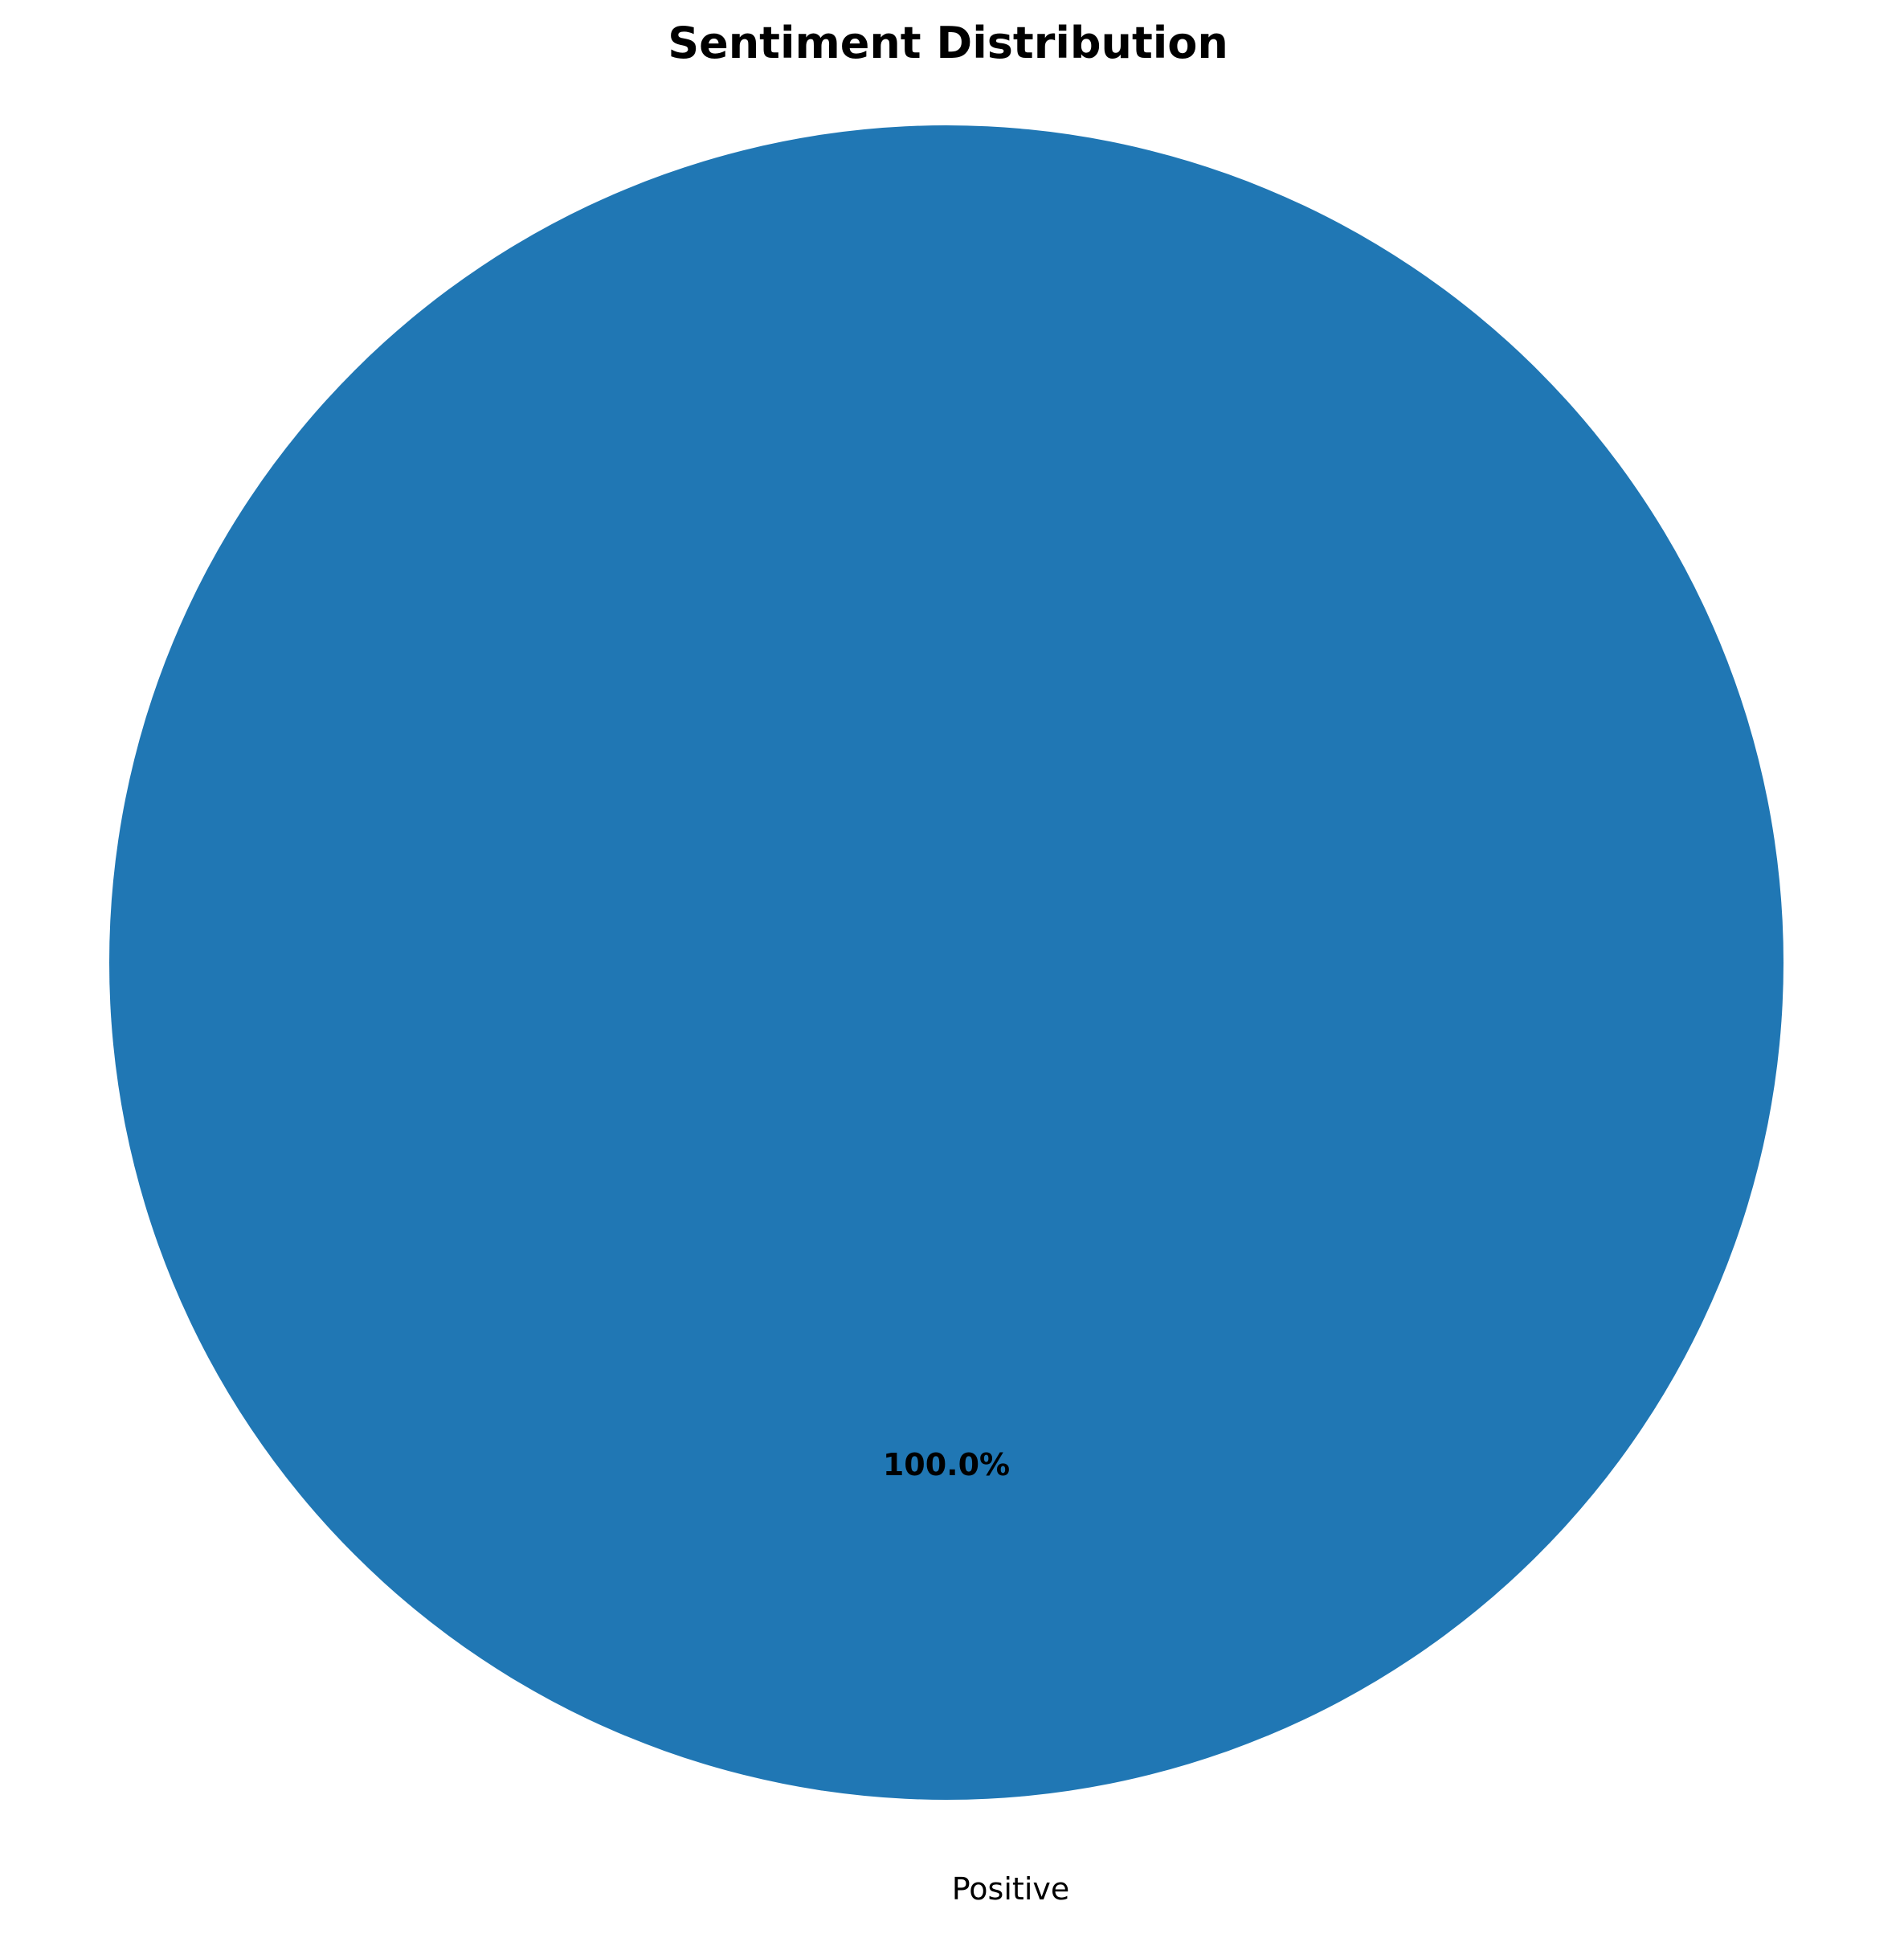 The width and height of the screenshot is (1904, 1938). What do you see at coordinates (1011, 1889) in the screenshot?
I see `pie-slice-label: Positive` at bounding box center [1011, 1889].